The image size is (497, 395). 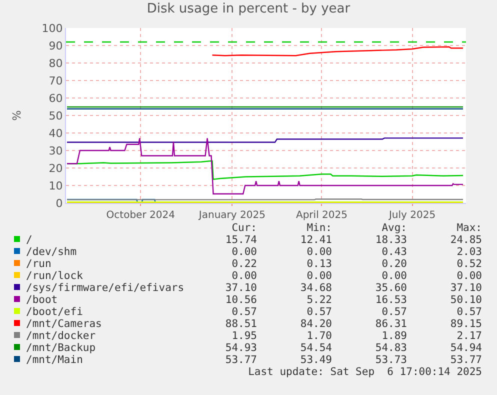 I want to click on legend-label: /run, so click(x=39, y=264).